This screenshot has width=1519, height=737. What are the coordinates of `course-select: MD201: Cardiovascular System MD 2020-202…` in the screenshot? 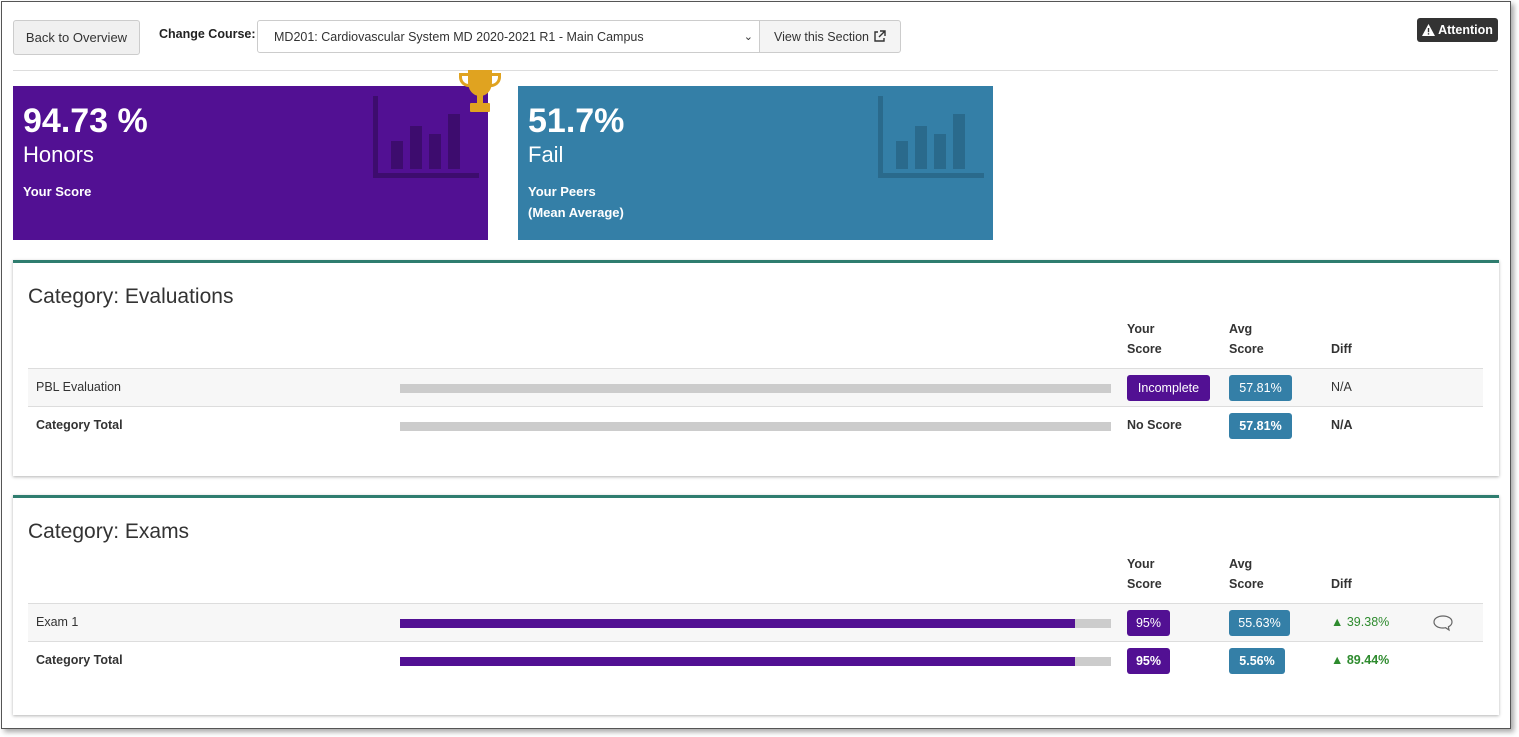 It's located at (508, 36).